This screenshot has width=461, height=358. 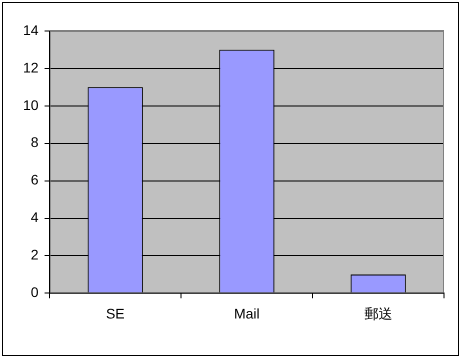 I want to click on y-tick-label: 14, so click(x=30, y=30).